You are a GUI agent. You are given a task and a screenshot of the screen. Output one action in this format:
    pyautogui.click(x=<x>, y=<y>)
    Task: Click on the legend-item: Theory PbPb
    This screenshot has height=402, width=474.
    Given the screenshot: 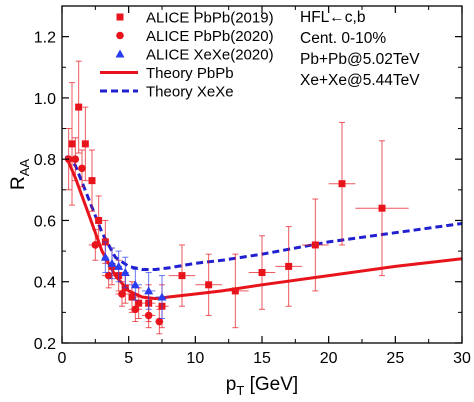 What is the action you would take?
    pyautogui.click(x=167, y=73)
    